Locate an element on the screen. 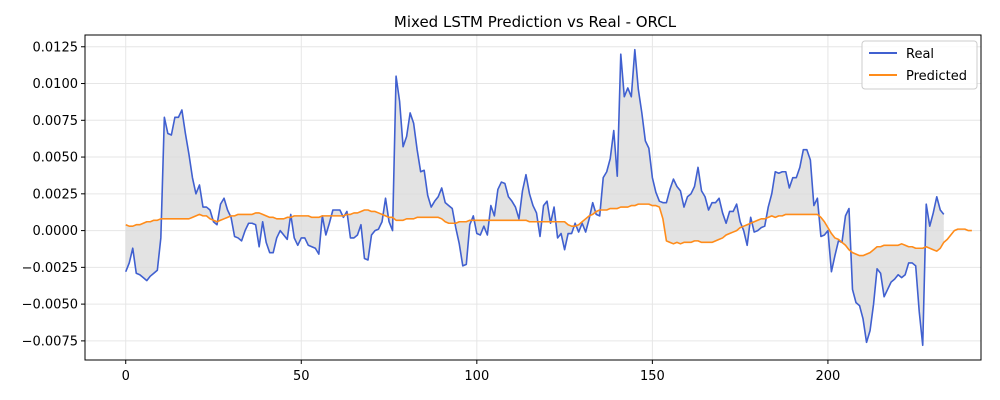  y-tick-label: 0.0000 is located at coordinates (56, 231).